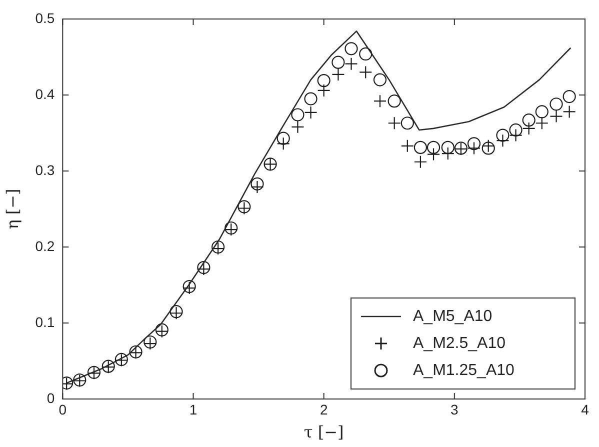  I want to click on y-tick-label: 0.4, so click(45, 94).